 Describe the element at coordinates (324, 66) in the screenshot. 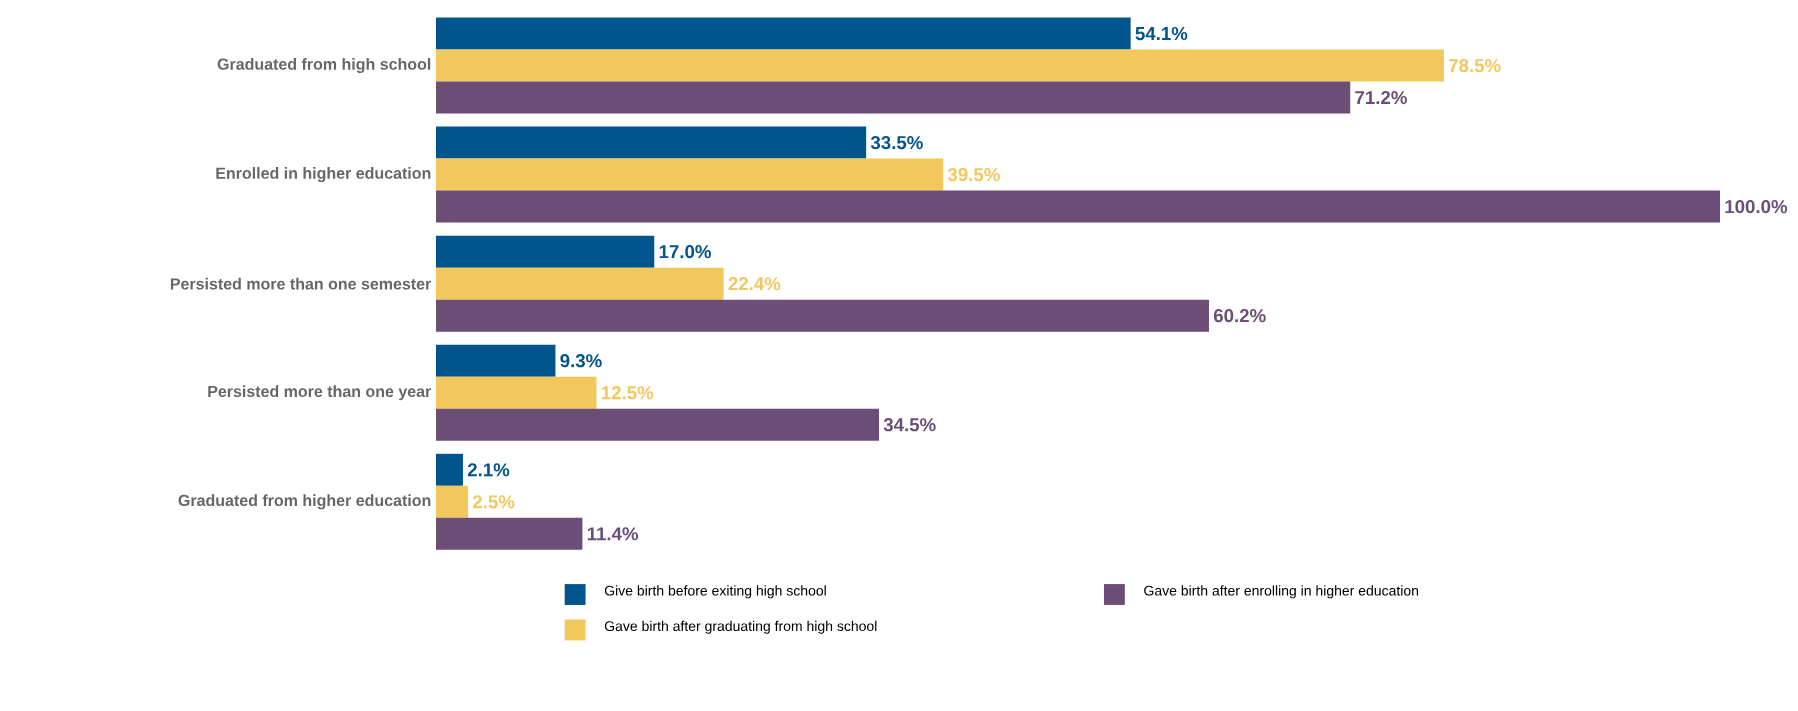

I see `y-tick-label: Graduated from high school` at that location.